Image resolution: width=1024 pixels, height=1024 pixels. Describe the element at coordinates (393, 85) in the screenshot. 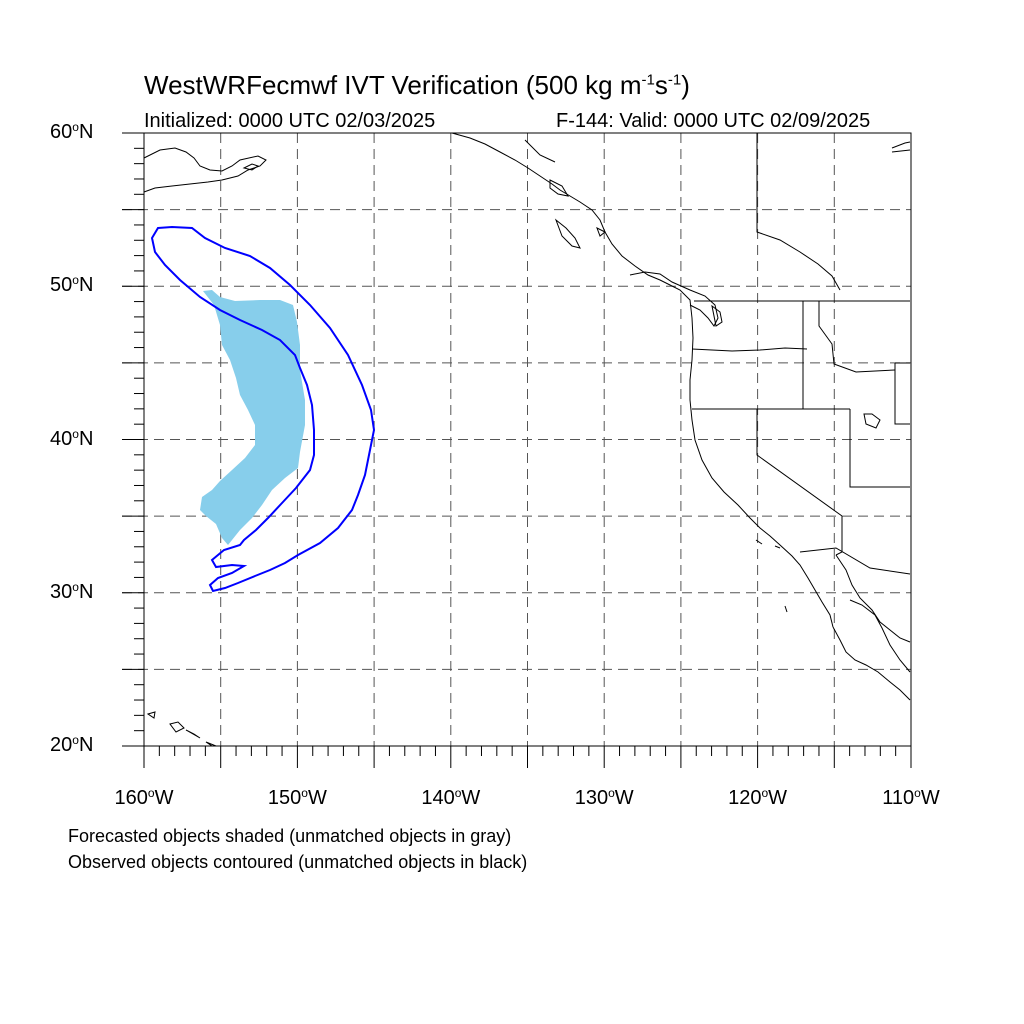

I see `title-text: WestWRFecmwf IVT Verification (500 kg m` at that location.